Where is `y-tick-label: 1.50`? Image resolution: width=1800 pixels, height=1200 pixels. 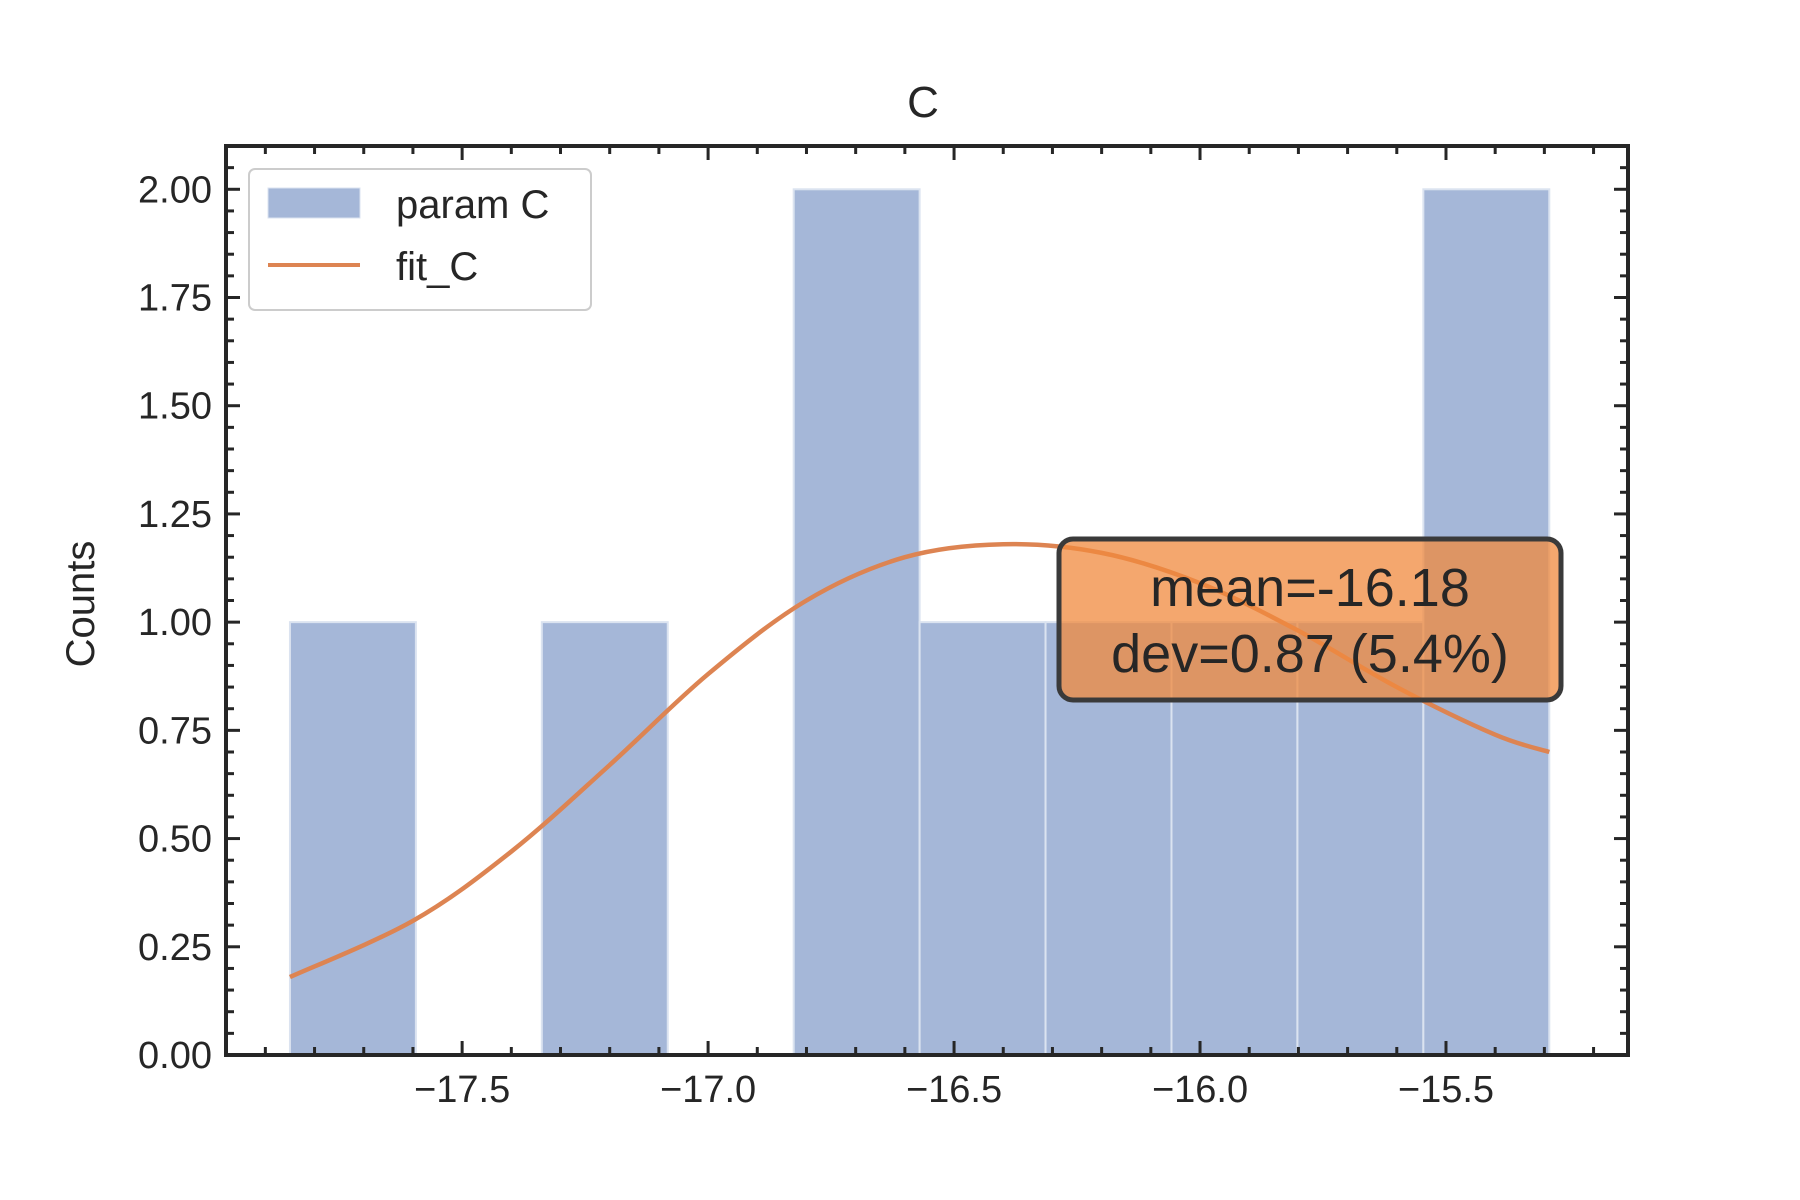
y-tick-label: 1.50 is located at coordinates (175, 407).